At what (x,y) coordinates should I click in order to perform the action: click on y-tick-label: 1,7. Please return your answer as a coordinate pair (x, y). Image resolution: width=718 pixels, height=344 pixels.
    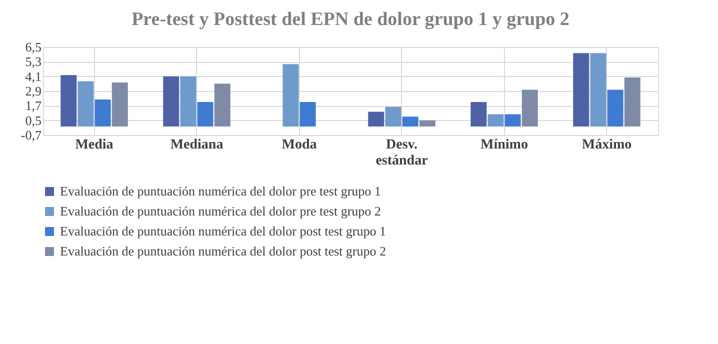
    Looking at the image, I should click on (33, 106).